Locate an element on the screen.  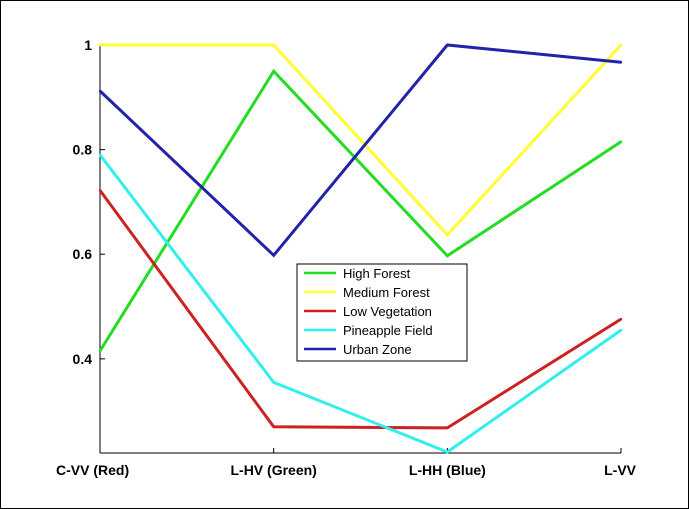
x-tick-label: L-VV is located at coordinates (620, 470).